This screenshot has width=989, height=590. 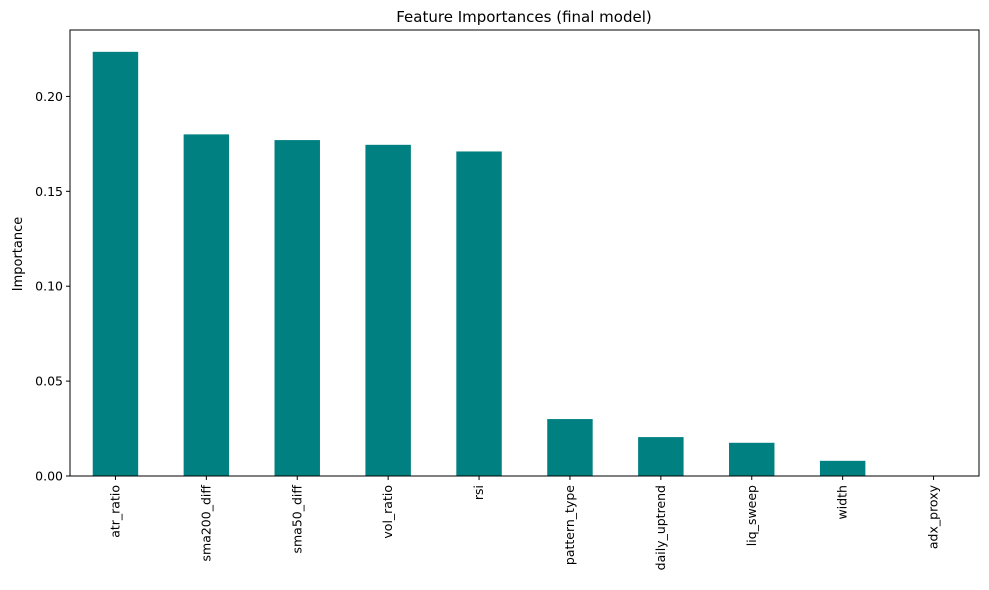 I want to click on bar-rsi, so click(x=479, y=313).